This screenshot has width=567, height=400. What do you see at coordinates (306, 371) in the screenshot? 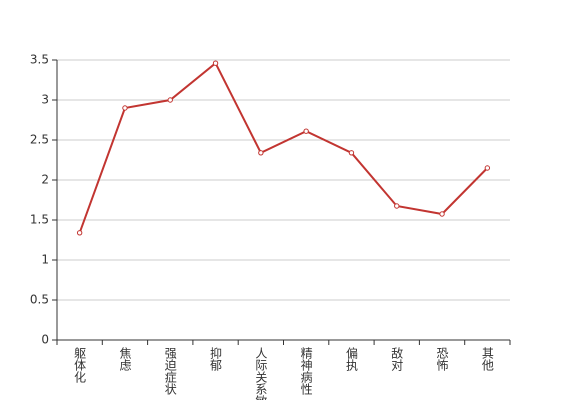
I see `x-tick-label: 精神病性` at bounding box center [306, 371].